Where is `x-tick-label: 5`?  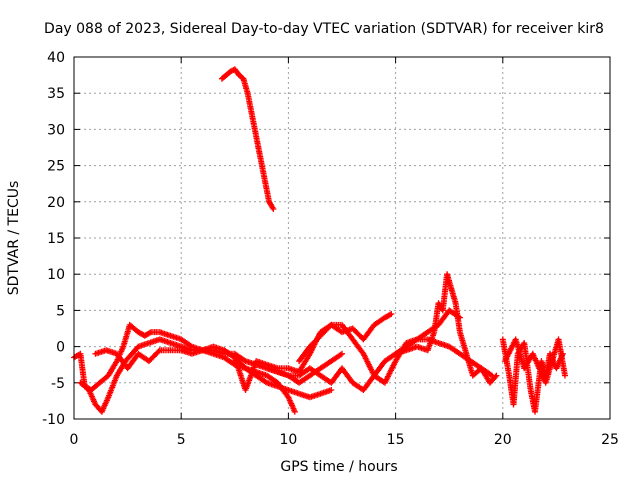 x-tick-label: 5 is located at coordinates (181, 440).